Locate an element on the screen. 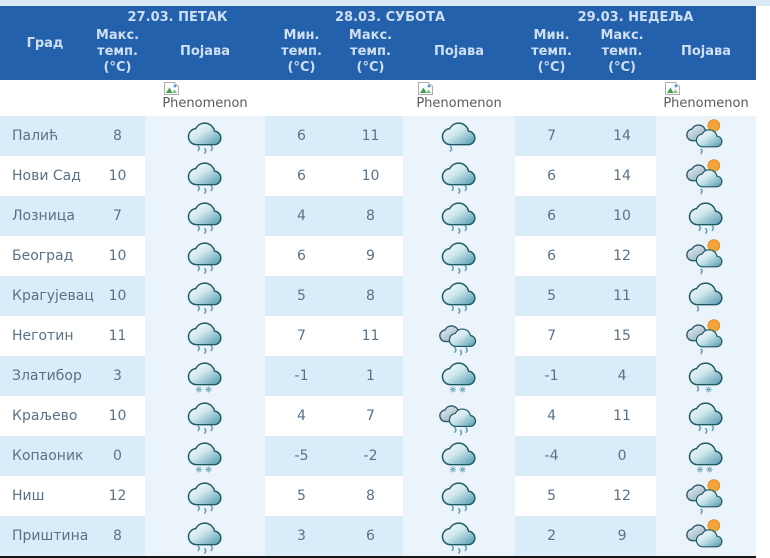 This screenshot has height=558, width=770. day3-max-temp: 10 is located at coordinates (622, 215).